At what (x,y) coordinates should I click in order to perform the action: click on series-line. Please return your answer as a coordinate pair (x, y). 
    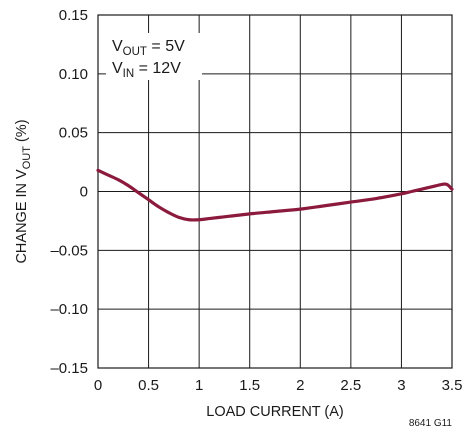
    Looking at the image, I should click on (275, 195).